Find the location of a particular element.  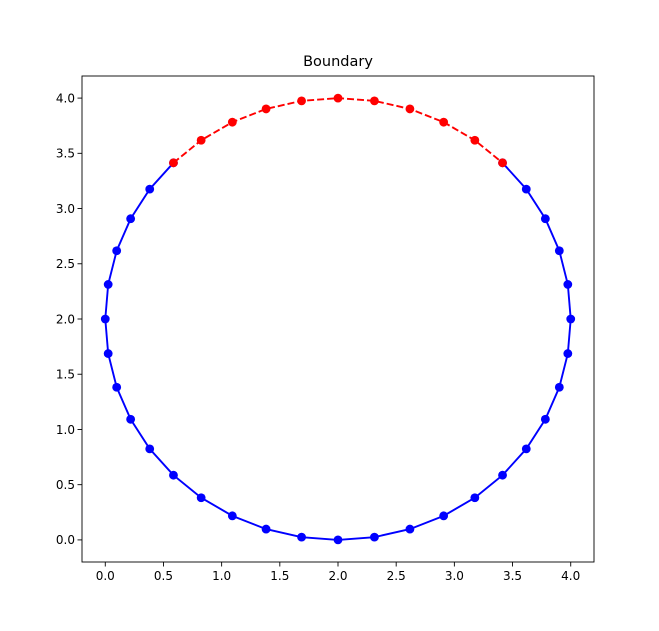

y-tick-label: 2.5 is located at coordinates (65, 264).